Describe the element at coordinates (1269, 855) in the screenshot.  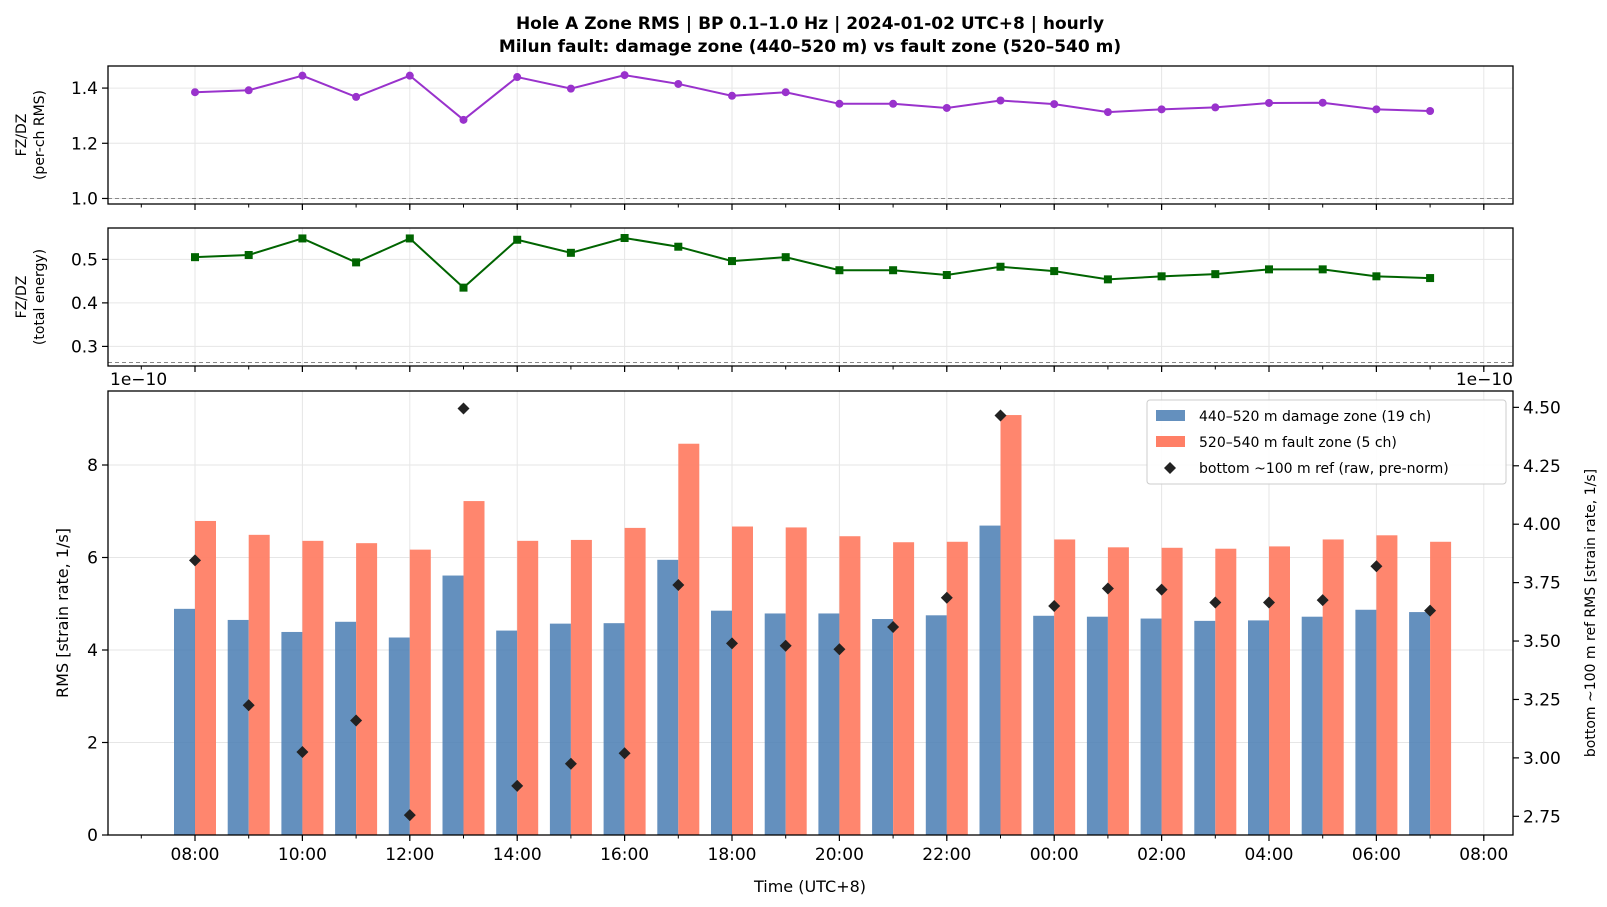
I see `x-tick-label: 04:00` at that location.